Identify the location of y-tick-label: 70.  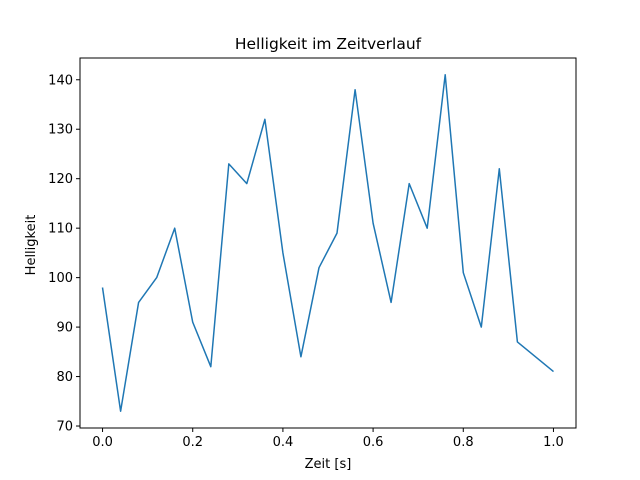
(64, 427).